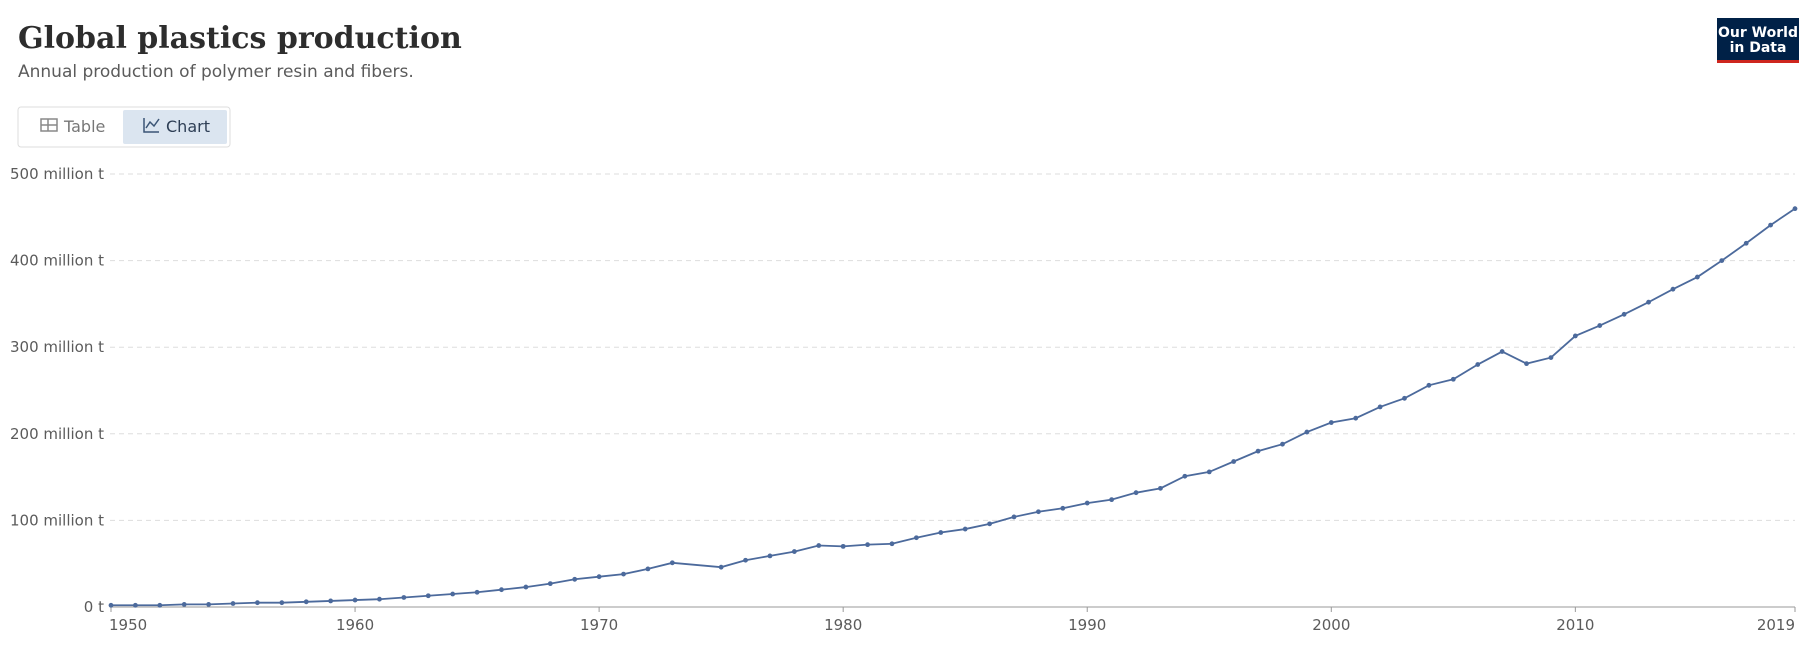 This screenshot has height=646, width=1817. I want to click on logo-bar, so click(1758, 61).